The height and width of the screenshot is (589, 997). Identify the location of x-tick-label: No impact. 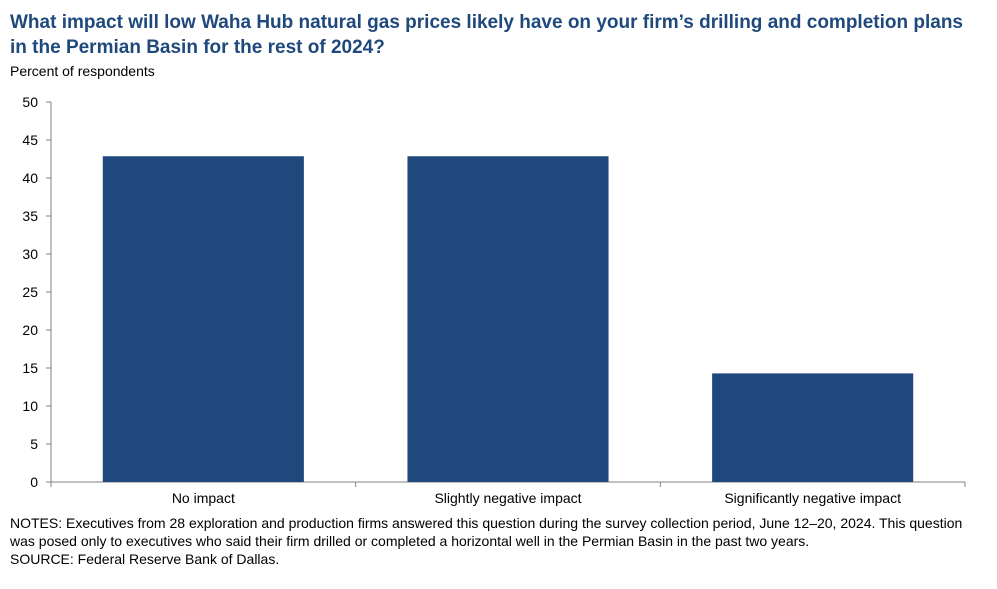
(203, 498).